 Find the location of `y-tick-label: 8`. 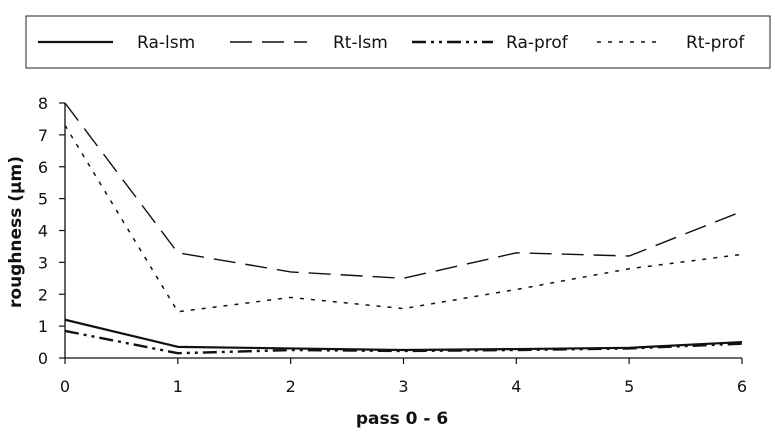

y-tick-label: 8 is located at coordinates (43, 103).